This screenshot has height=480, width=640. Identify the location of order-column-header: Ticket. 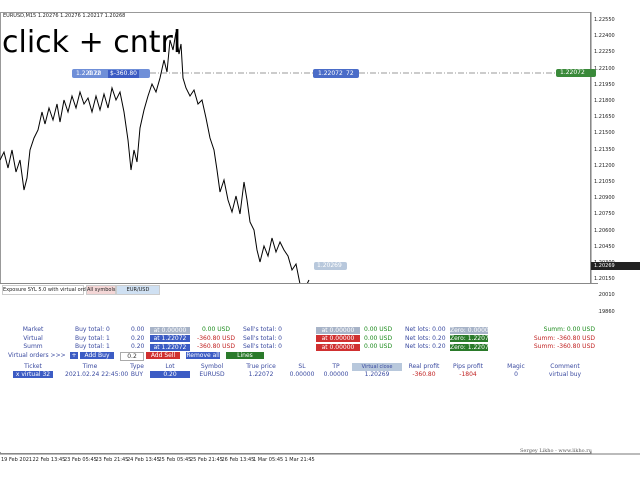
(33, 366).